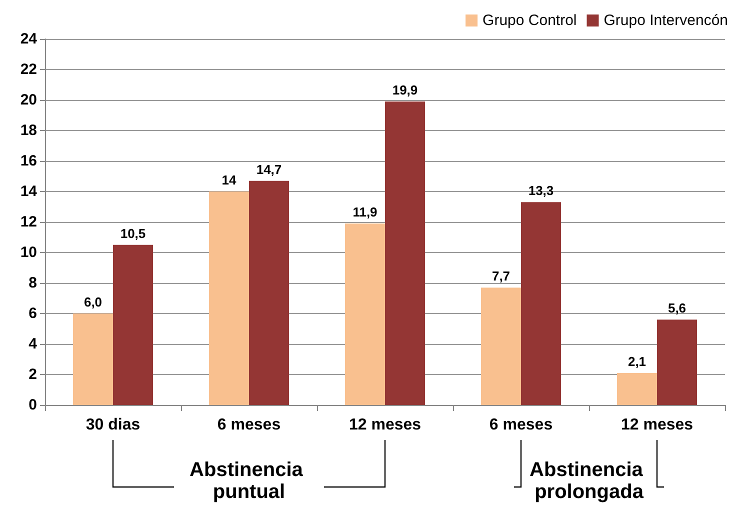  I want to click on legend-label: Grupo Control, so click(529, 20).